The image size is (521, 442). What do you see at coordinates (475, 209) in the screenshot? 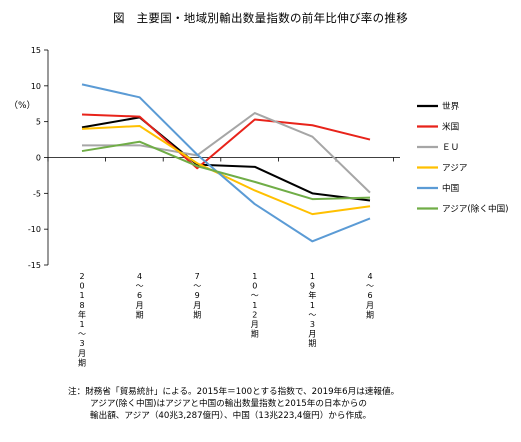
I see `legend-label: アジア(除く中国)` at bounding box center [475, 209].